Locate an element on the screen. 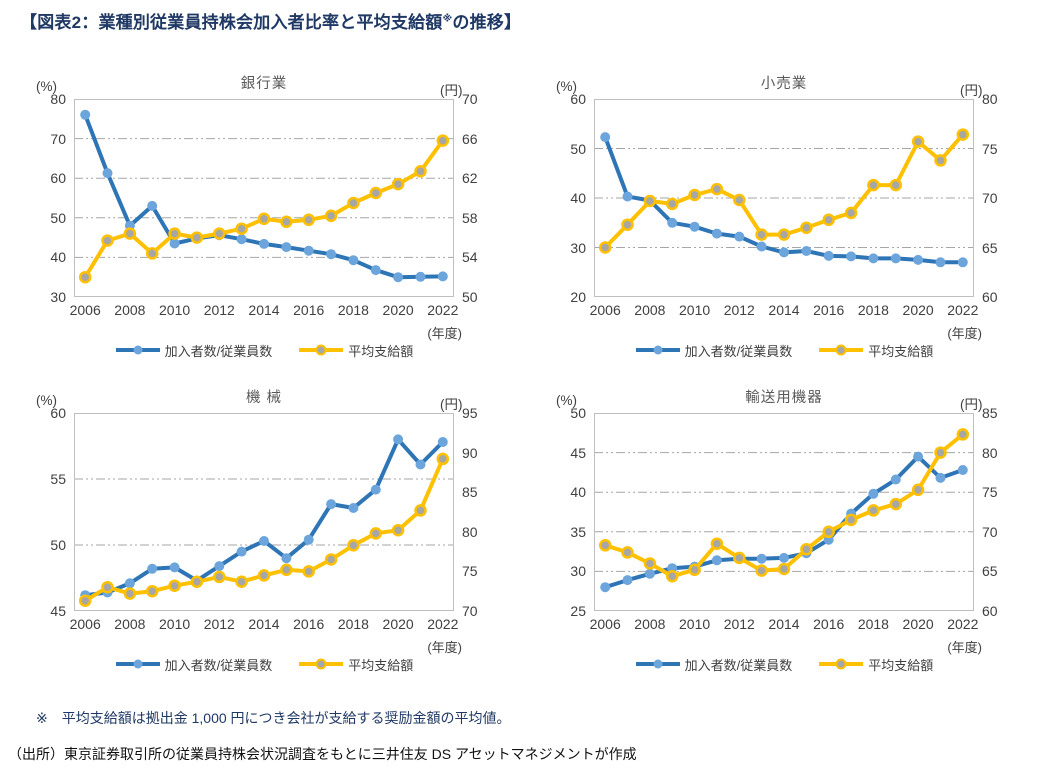 The height and width of the screenshot is (782, 1042). x-axis-tick-label: 2016 is located at coordinates (309, 310).